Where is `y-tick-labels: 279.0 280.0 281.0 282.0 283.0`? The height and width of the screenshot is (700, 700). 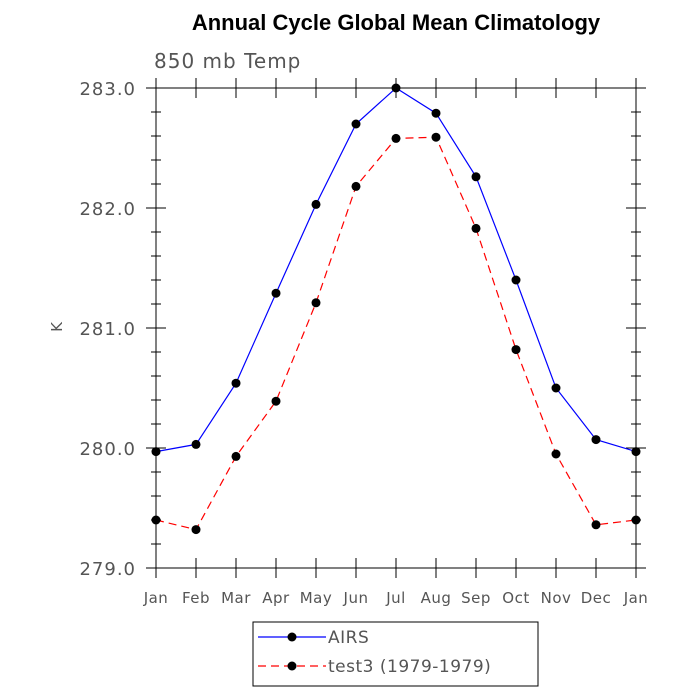
y-tick-labels: 279.0 280.0 281.0 282.0 283.0 is located at coordinates (107, 329).